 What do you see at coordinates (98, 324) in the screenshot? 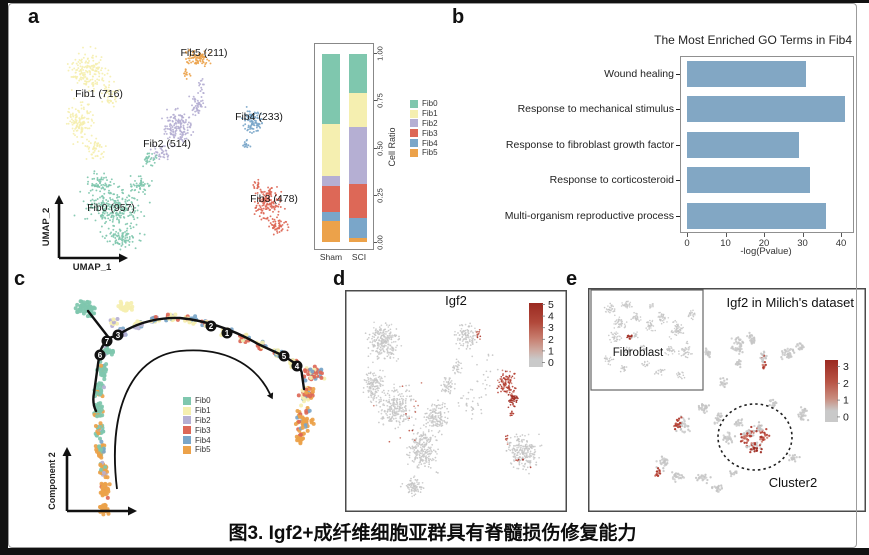
I see `trajectory-segment` at bounding box center [98, 324].